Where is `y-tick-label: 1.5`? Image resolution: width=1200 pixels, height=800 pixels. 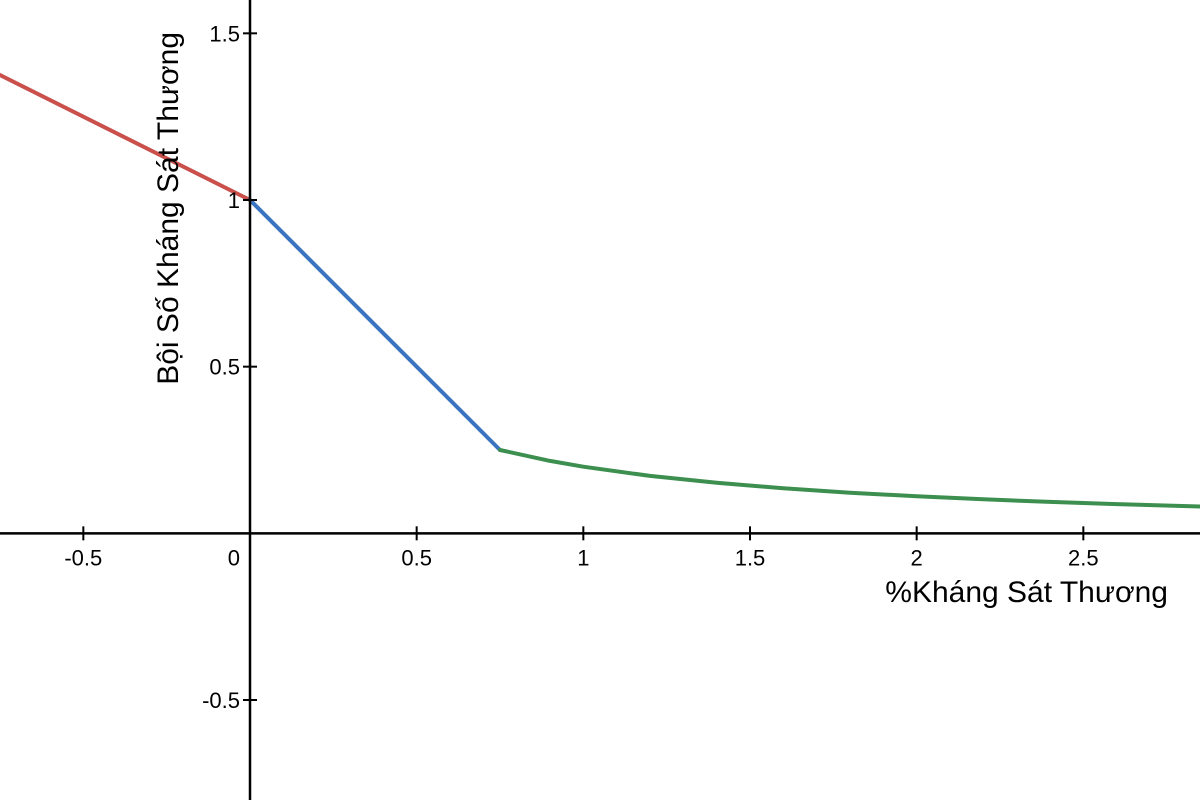 y-tick-label: 1.5 is located at coordinates (224, 33).